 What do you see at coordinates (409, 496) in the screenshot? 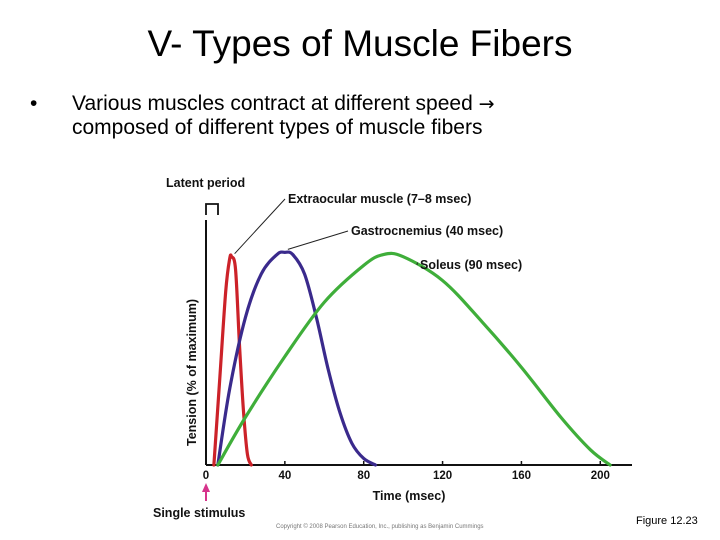
I see `x-axis-title: Time (msec)` at bounding box center [409, 496].